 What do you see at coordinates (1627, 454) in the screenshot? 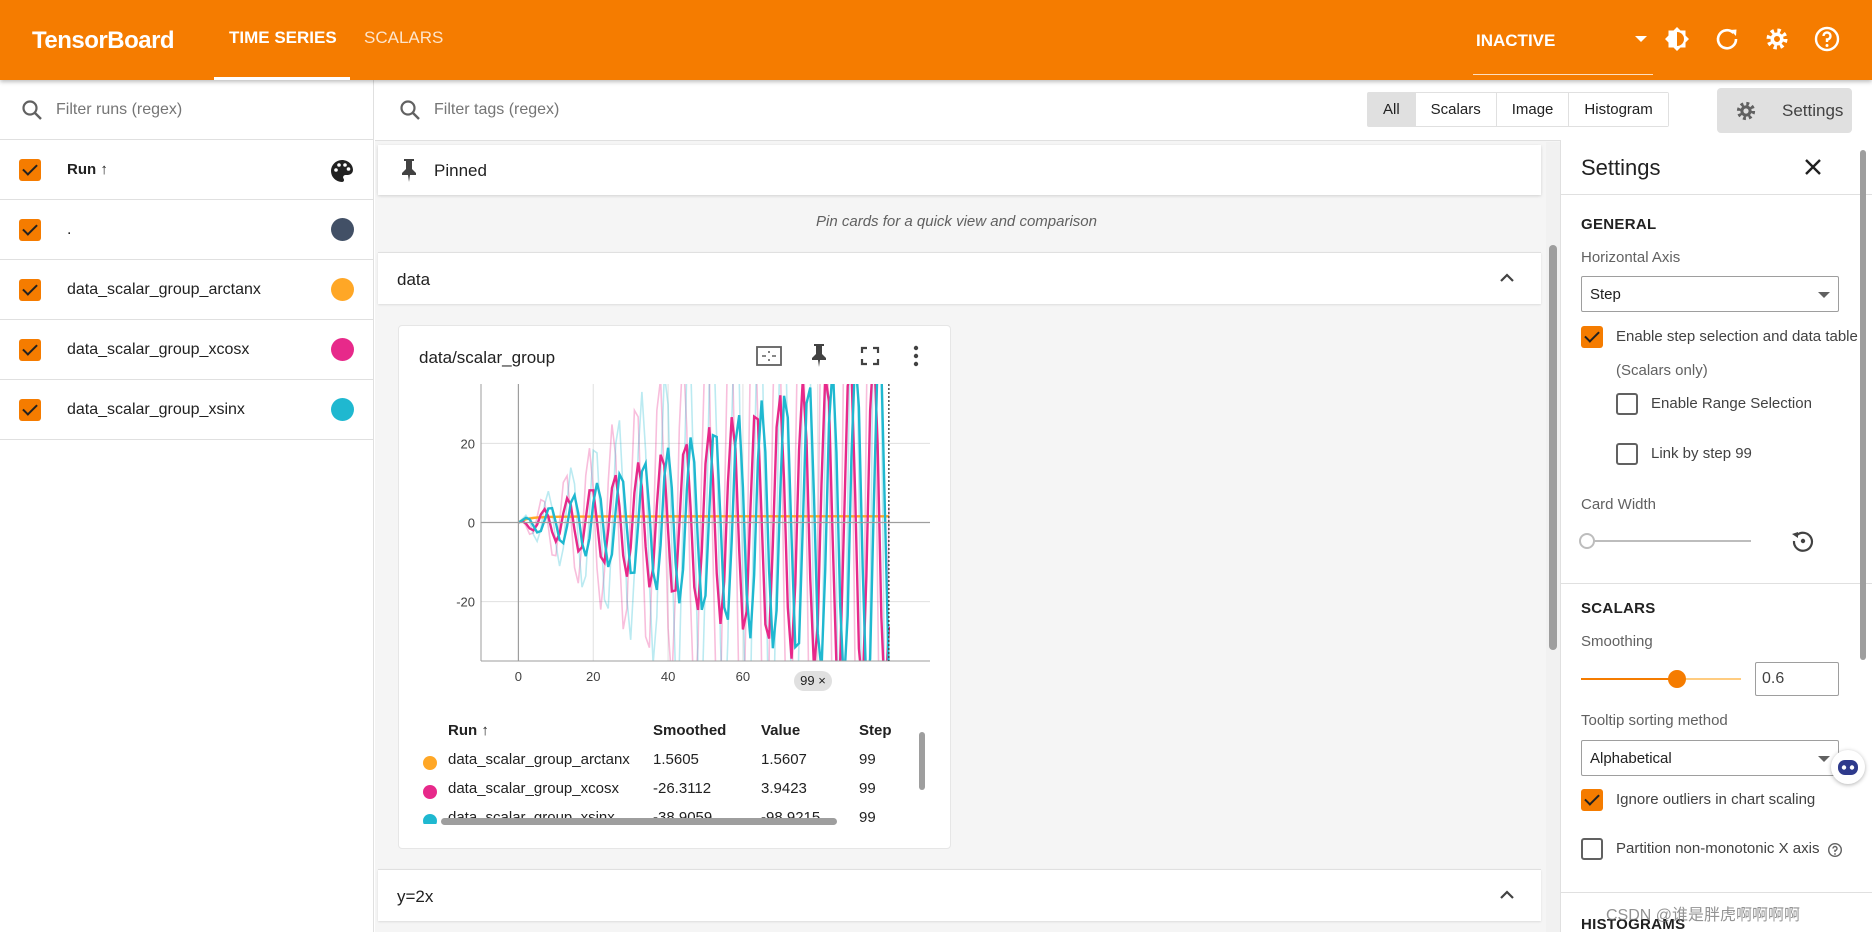
I see `link-by-step-checkbox` at bounding box center [1627, 454].